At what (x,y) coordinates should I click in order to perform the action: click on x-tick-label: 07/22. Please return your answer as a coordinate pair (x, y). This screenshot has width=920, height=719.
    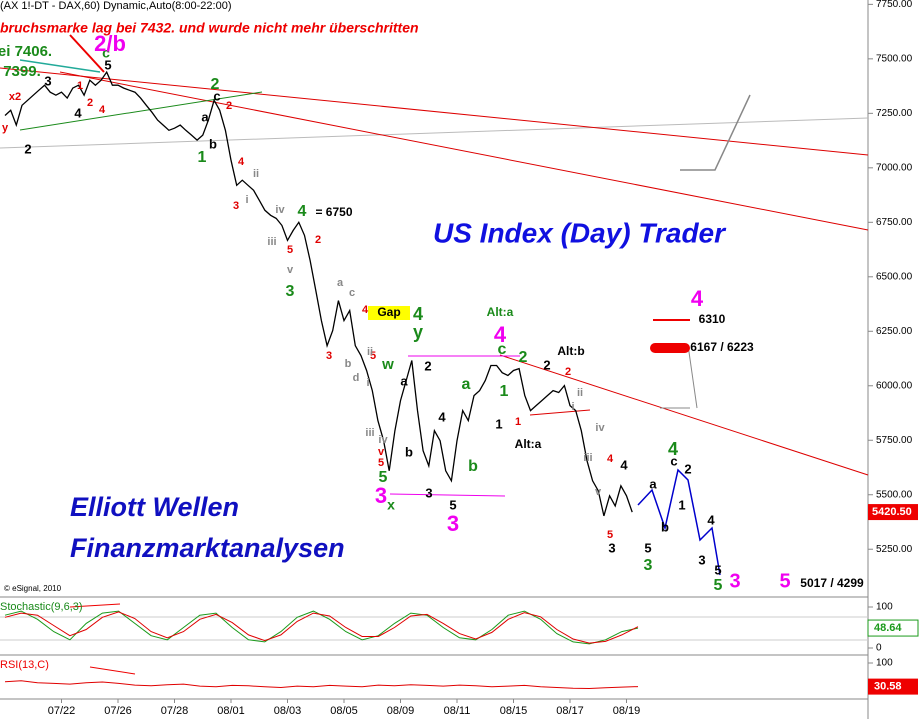
    Looking at the image, I should click on (62, 711).